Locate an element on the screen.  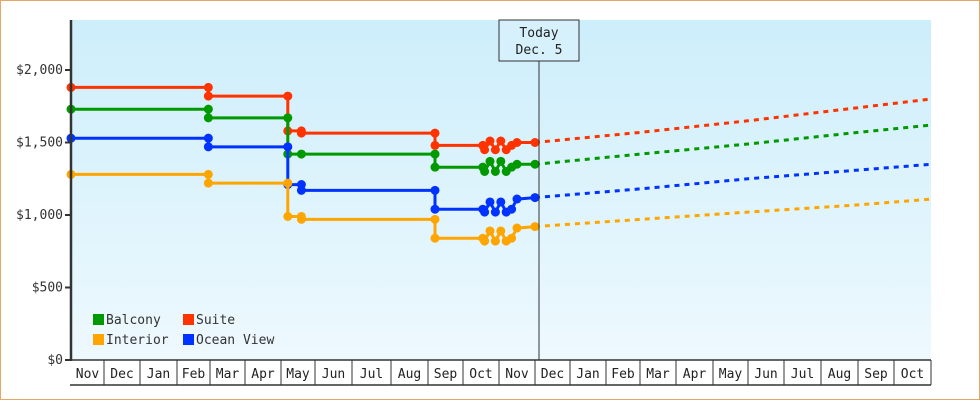
y-tick-label: $1,000 is located at coordinates (39, 215).